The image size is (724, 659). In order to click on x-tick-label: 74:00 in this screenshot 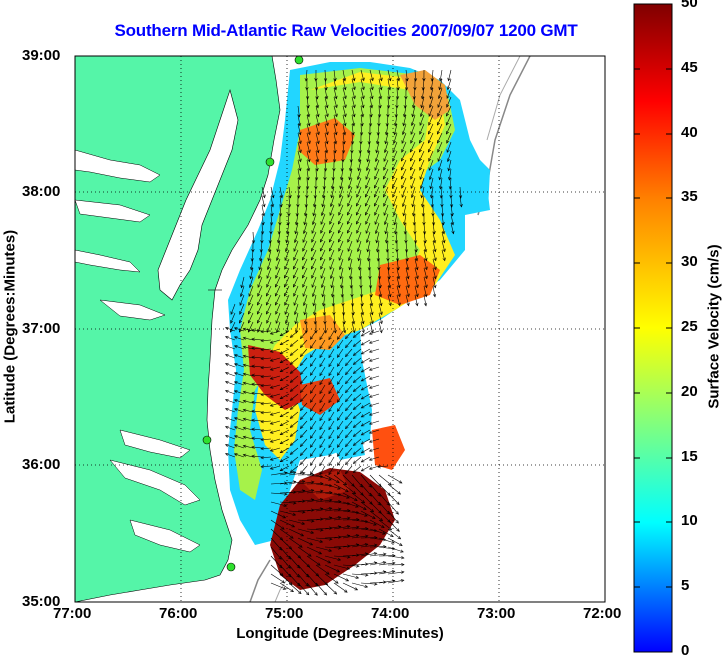, I will do `click(390, 613)`.